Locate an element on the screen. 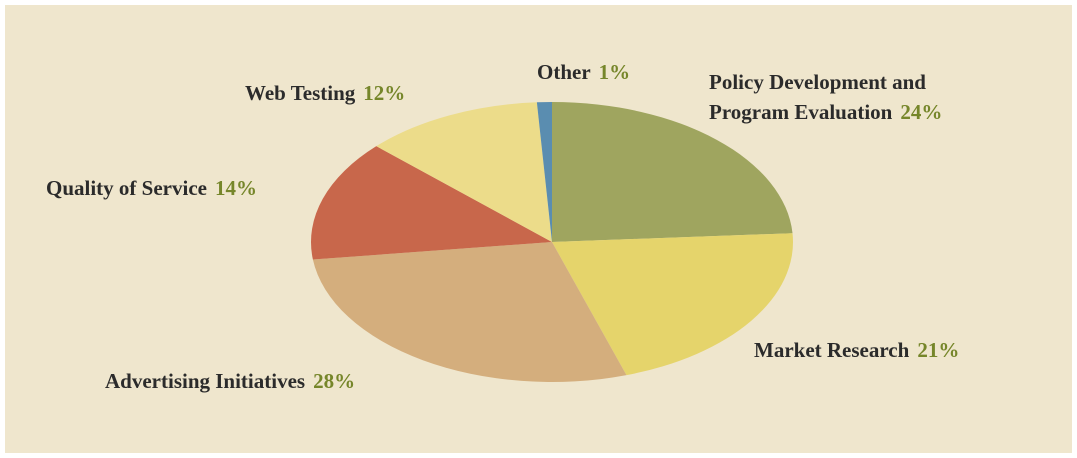 This screenshot has width=1077, height=458. value-label: 24% is located at coordinates (921, 112).